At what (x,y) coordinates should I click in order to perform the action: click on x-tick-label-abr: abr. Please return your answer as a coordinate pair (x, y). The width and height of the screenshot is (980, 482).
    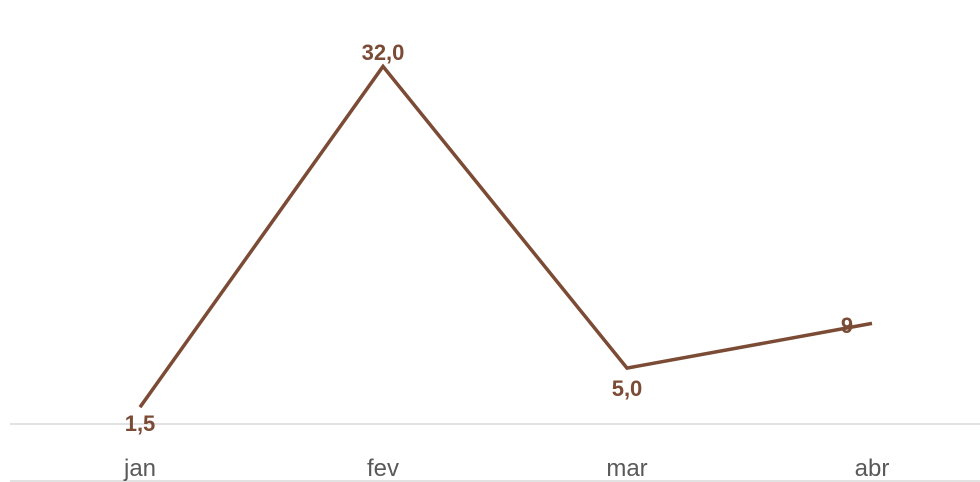
    Looking at the image, I should click on (872, 468).